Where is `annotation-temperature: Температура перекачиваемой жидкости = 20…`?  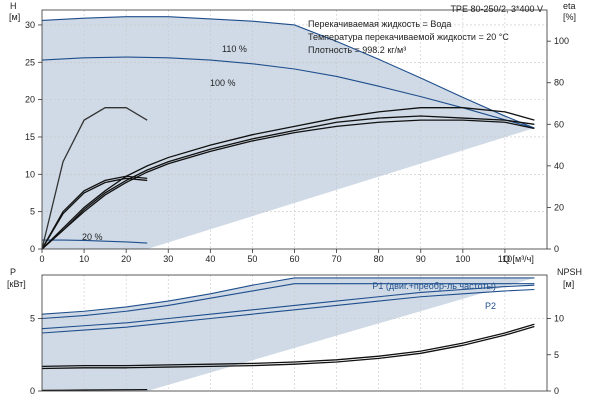 annotation-temperature: Температура перекачиваемой жидкости = 20… is located at coordinates (408, 37).